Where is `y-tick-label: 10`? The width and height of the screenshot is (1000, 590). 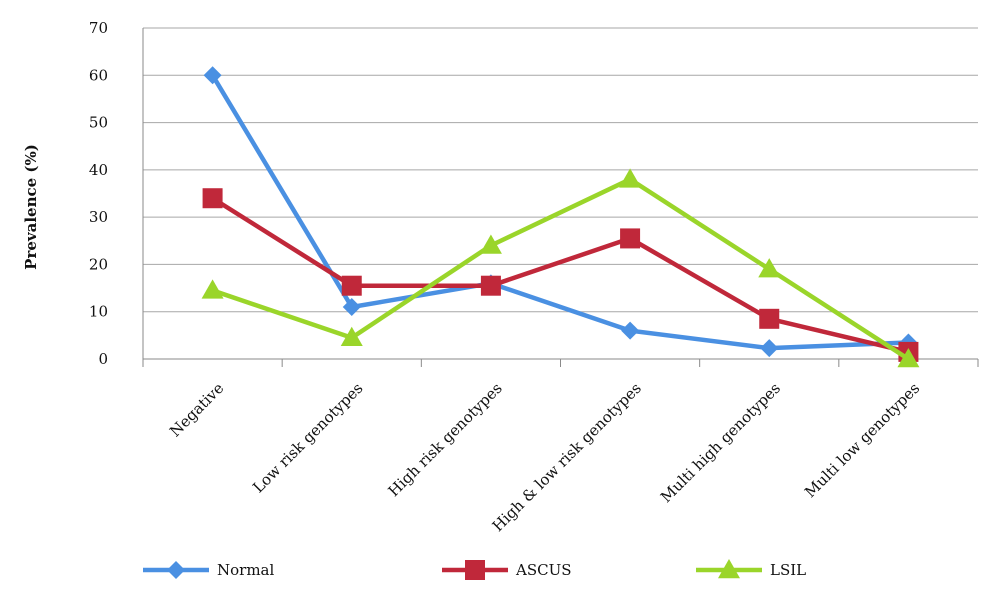 y-tick-label: 10 is located at coordinates (98, 312).